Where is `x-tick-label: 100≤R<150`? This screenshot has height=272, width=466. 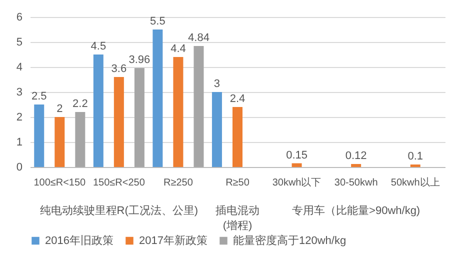
x-tick-label: 100≤R<150 is located at coordinates (60, 183).